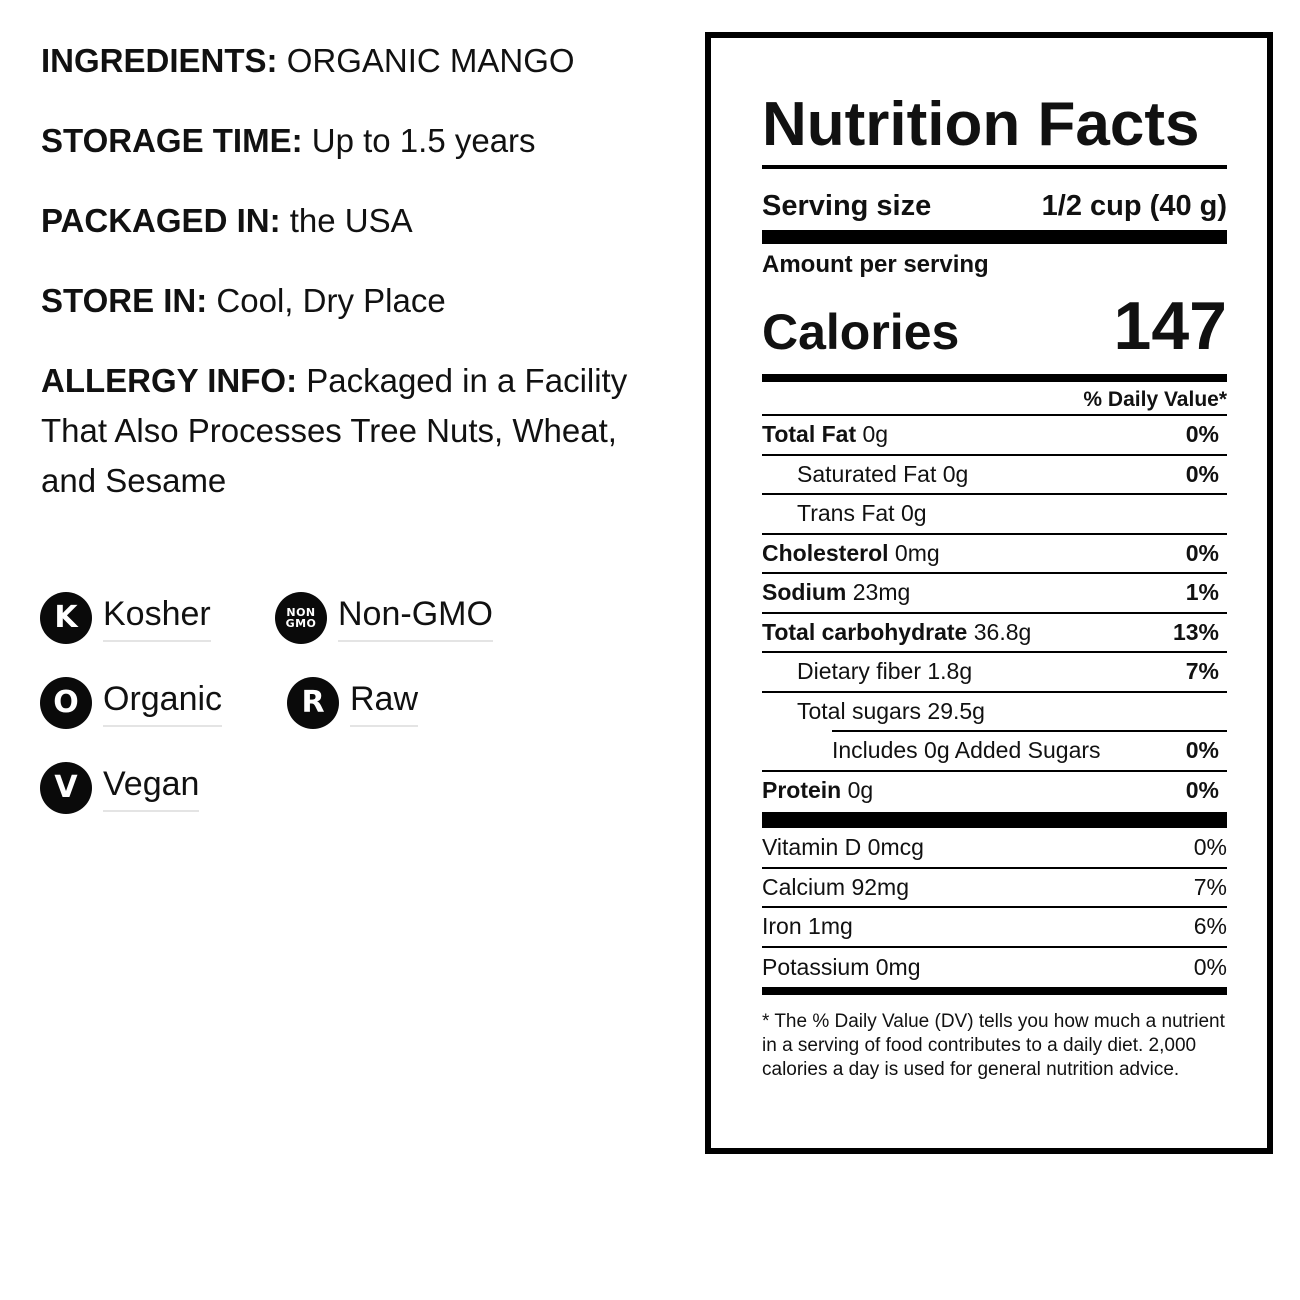 The width and height of the screenshot is (1300, 1300). I want to click on nutrient-row-saturated-fat: Saturated Fat 0g 0%, so click(994, 473).